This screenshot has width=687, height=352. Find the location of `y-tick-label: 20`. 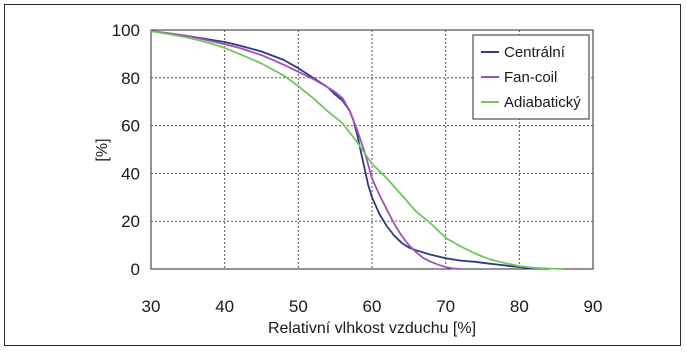

y-tick-label: 20 is located at coordinates (130, 221).